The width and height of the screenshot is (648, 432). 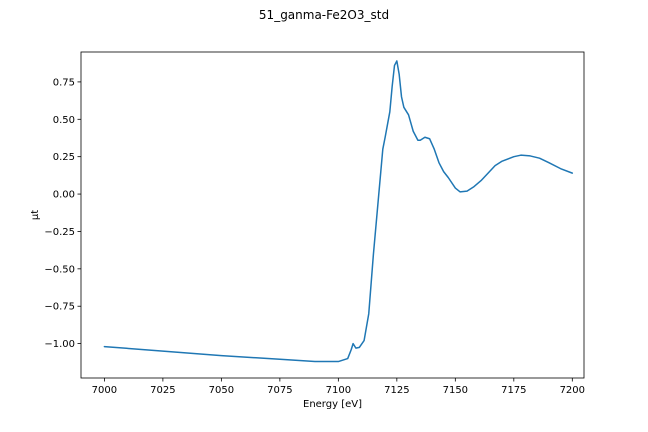 What do you see at coordinates (513, 390) in the screenshot?
I see `x-tick-label: 7175` at bounding box center [513, 390].